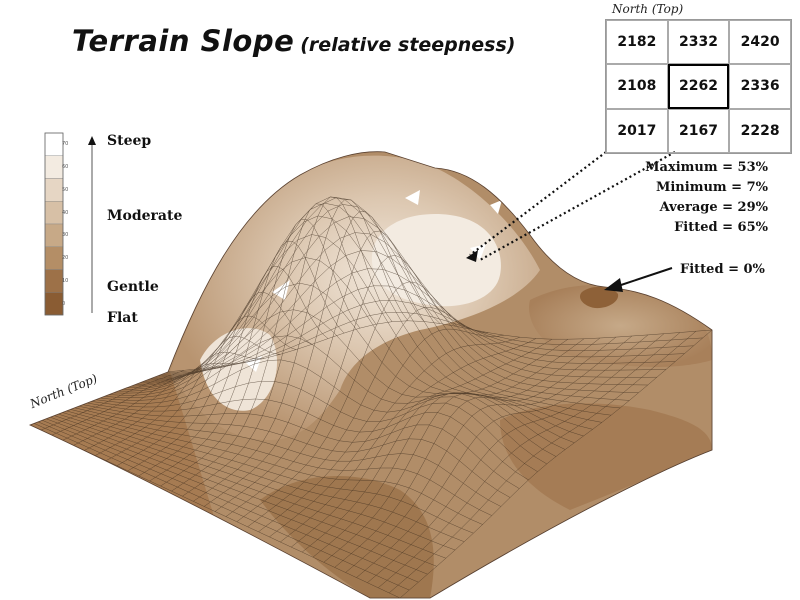  Describe the element at coordinates (760, 42) in the screenshot. I see `grid-cell: 2420` at that location.